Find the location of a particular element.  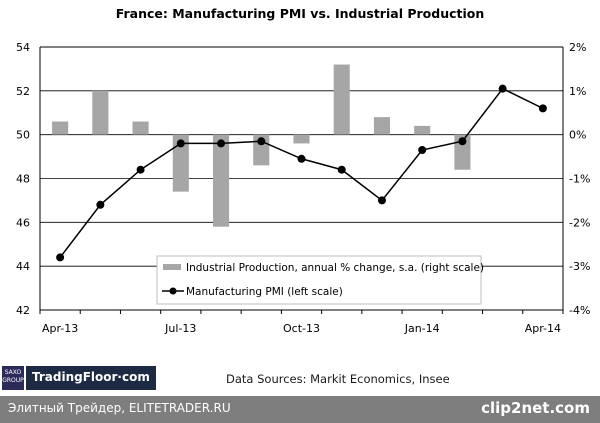

legend-box is located at coordinates (319, 280).